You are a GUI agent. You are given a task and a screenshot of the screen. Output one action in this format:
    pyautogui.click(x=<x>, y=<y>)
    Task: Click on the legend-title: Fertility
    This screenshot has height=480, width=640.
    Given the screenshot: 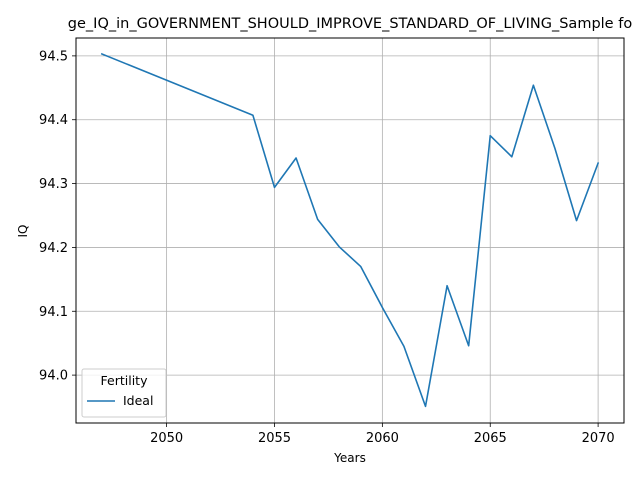 What is the action you would take?
    pyautogui.click(x=125, y=380)
    